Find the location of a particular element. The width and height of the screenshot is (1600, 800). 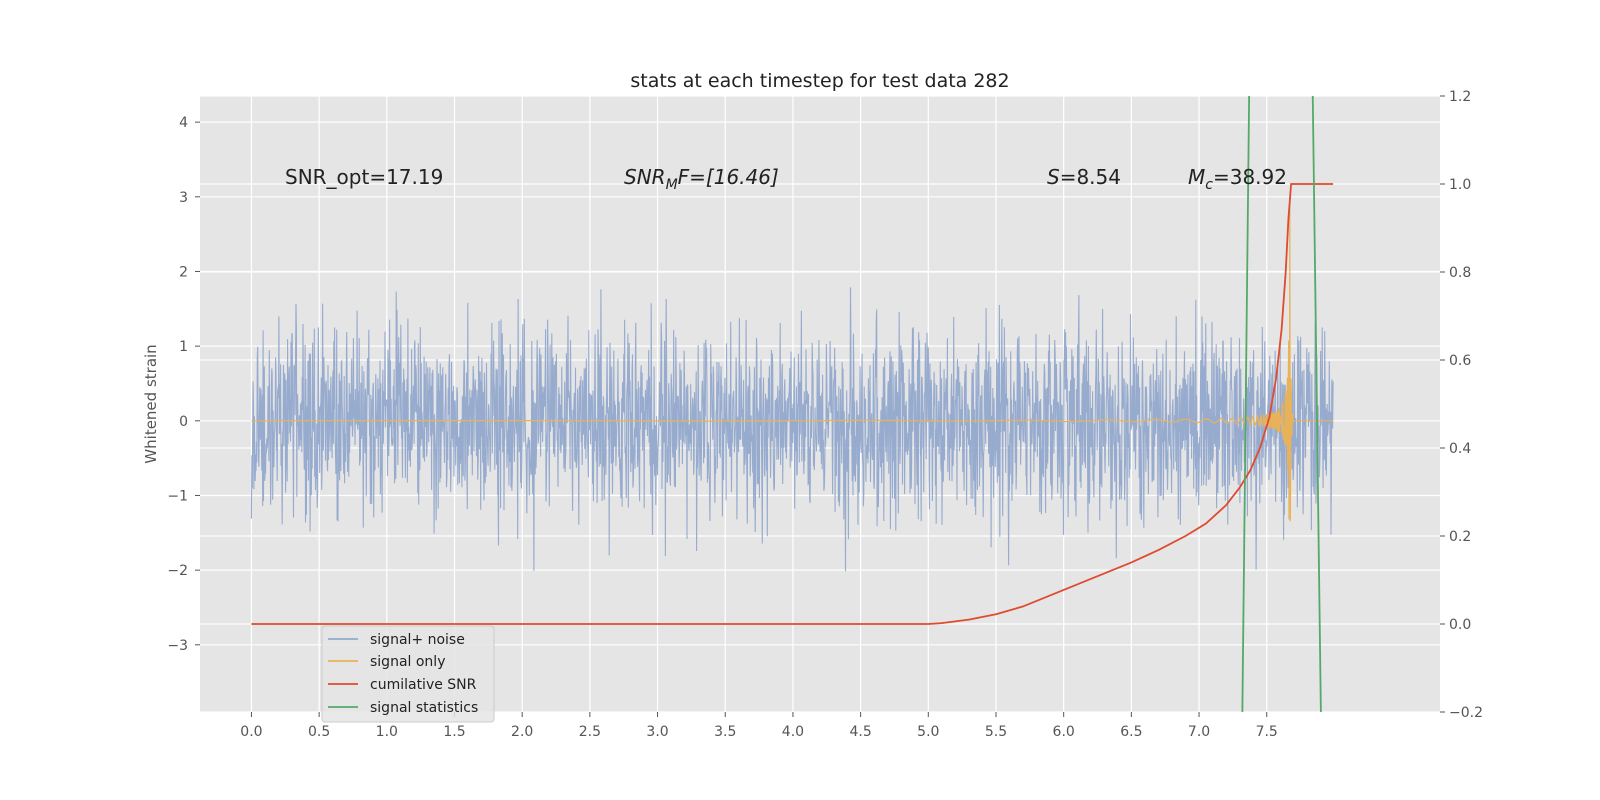

x-tick-label: 7.5 is located at coordinates (1267, 732).